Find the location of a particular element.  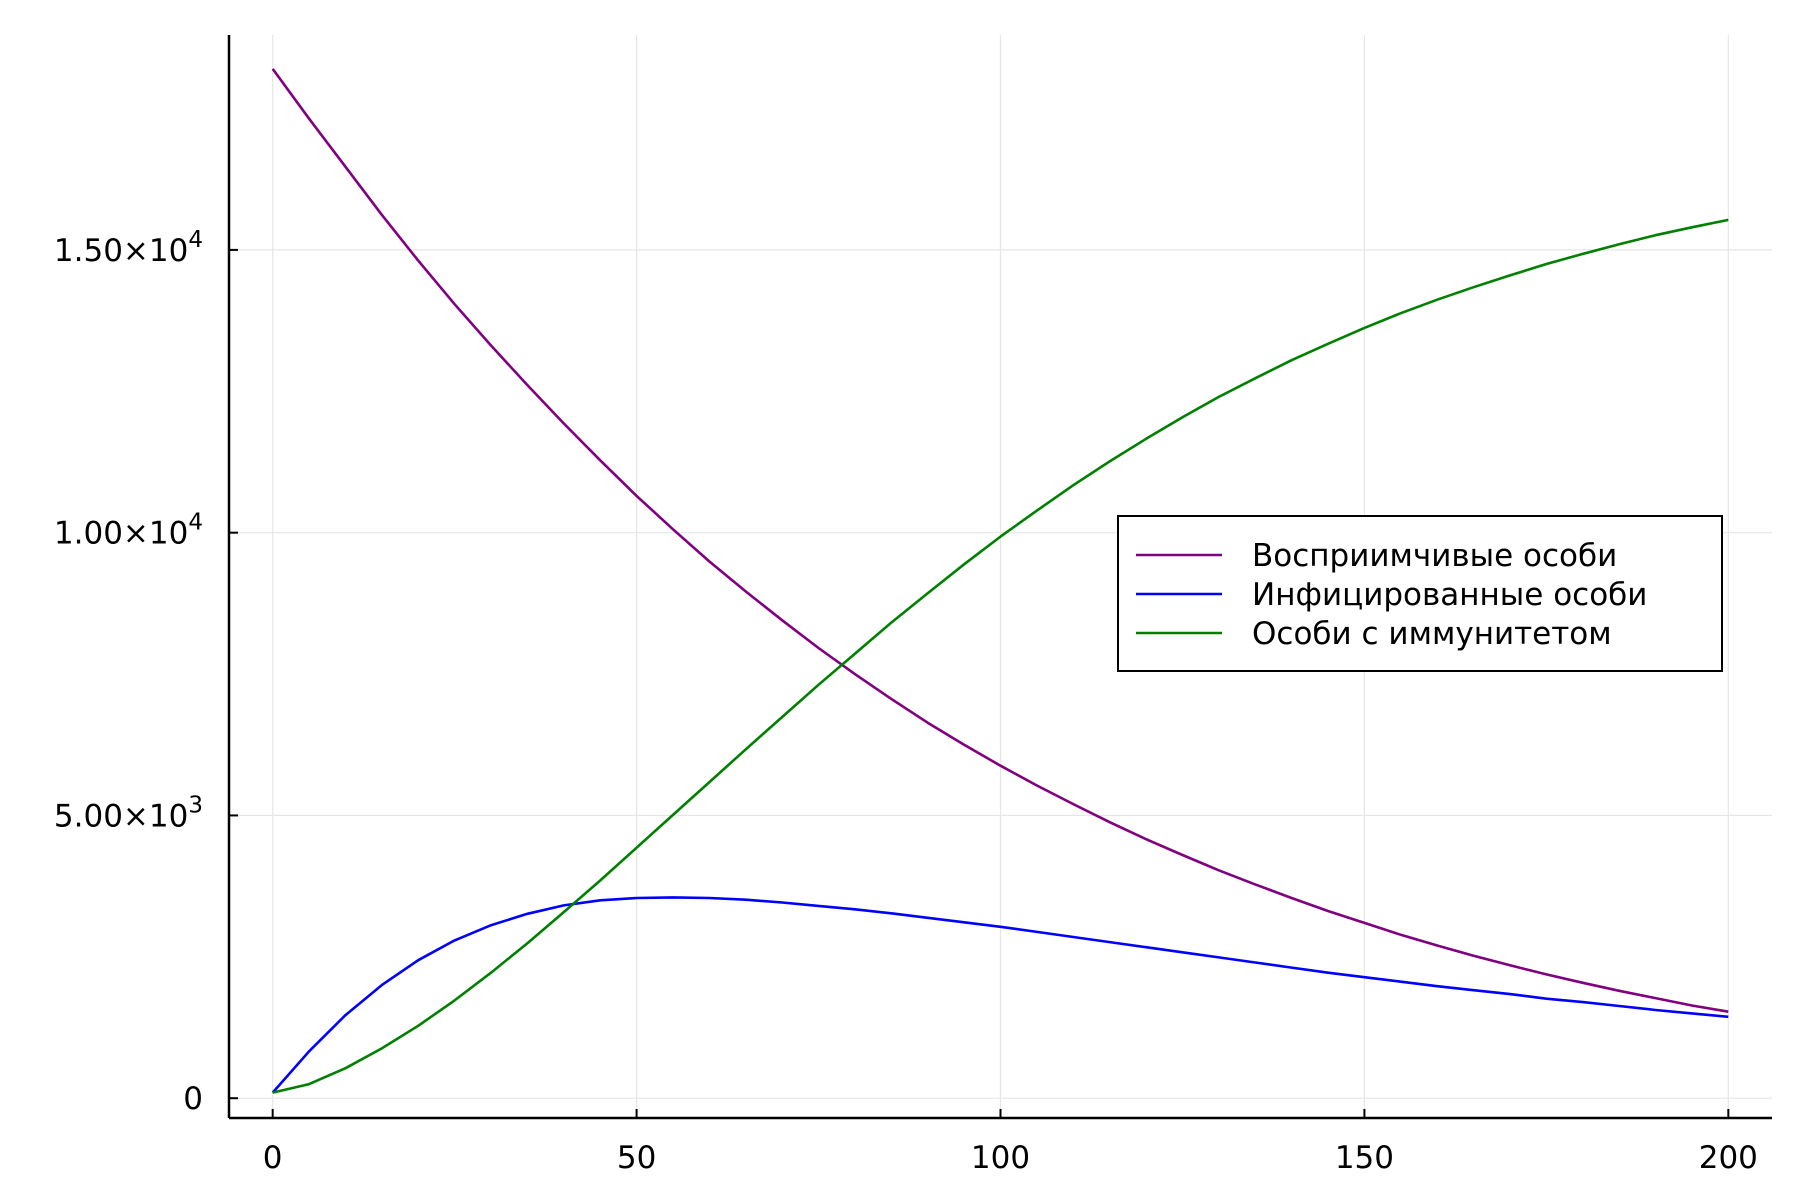

legend-label: Особи с иммунитетом is located at coordinates (1432, 634).